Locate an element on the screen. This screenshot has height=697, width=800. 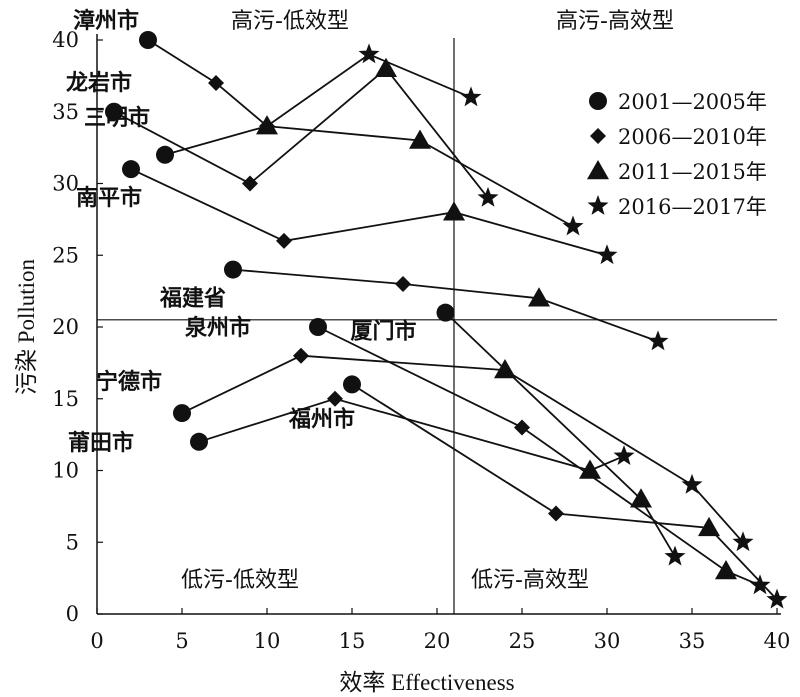
x-tick-label: 0 is located at coordinates (96, 641).